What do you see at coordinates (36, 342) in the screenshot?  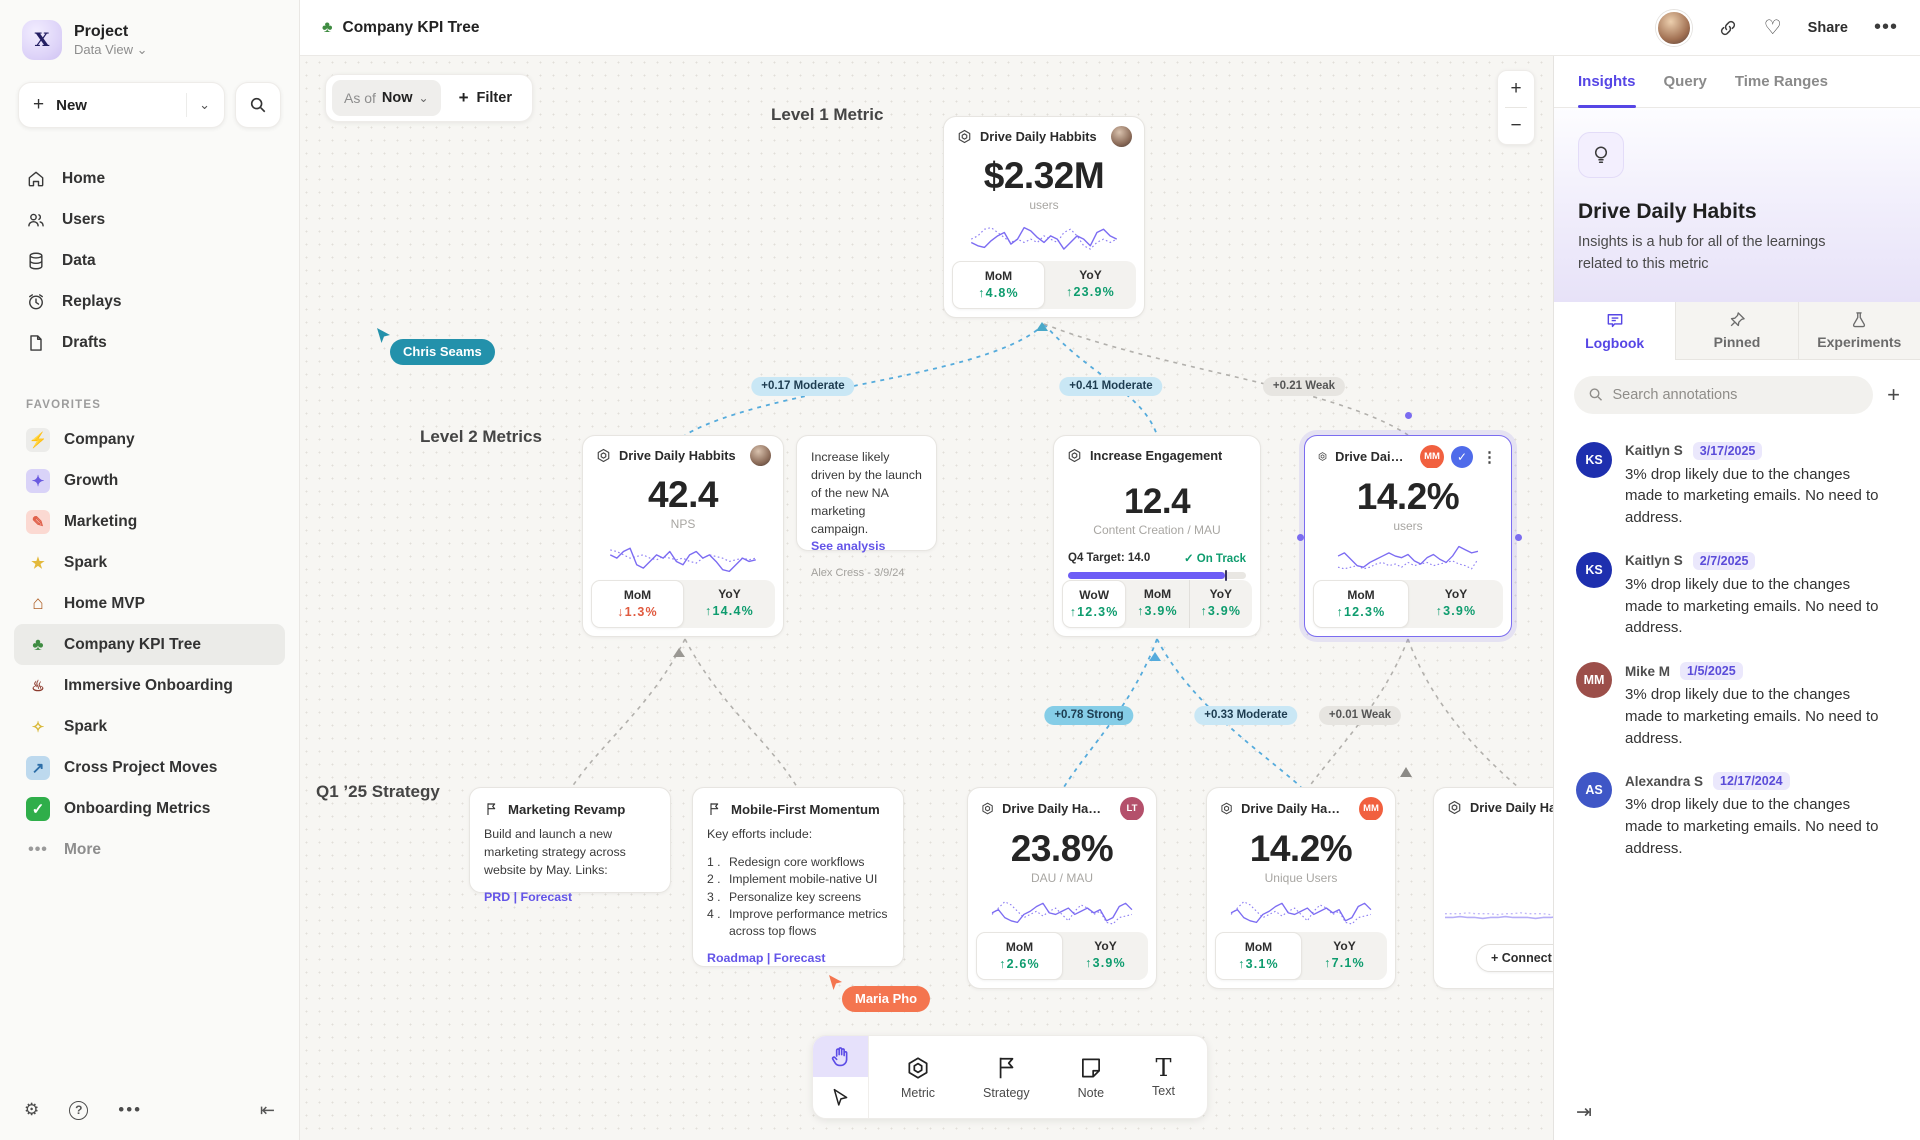 I see `document-icon` at bounding box center [36, 342].